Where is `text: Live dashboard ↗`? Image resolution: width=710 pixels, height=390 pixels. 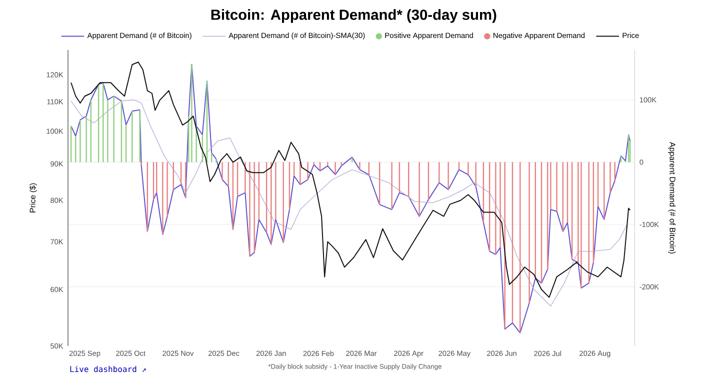
text: Live dashboard ↗ is located at coordinates (108, 369).